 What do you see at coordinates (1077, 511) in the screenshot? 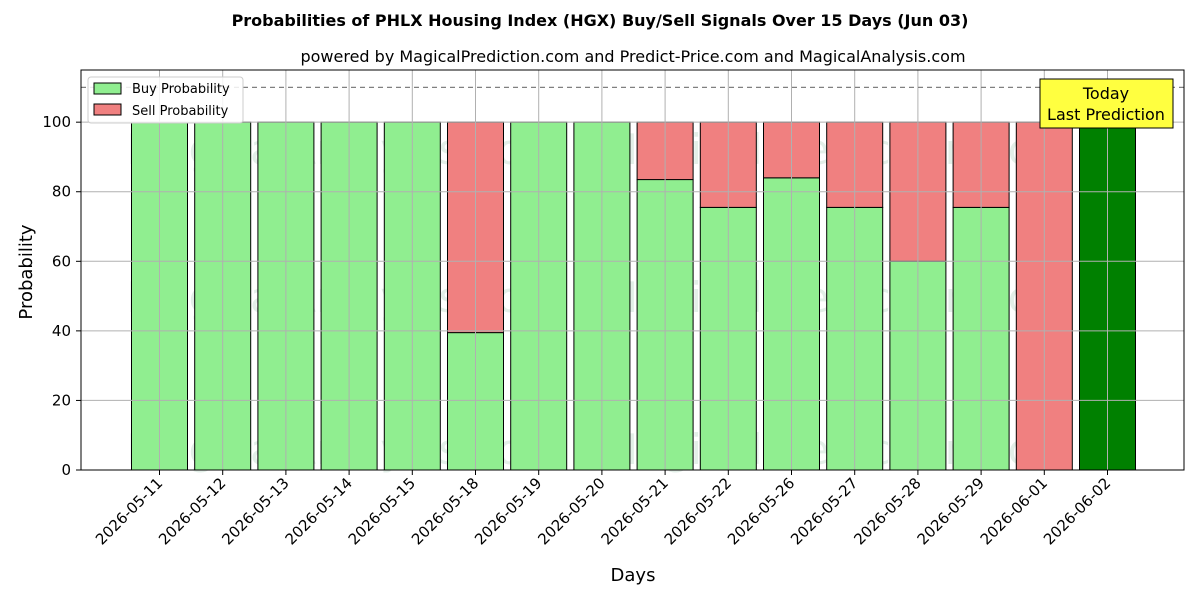
I see `x-tick-label: 2026-06-02` at bounding box center [1077, 511].